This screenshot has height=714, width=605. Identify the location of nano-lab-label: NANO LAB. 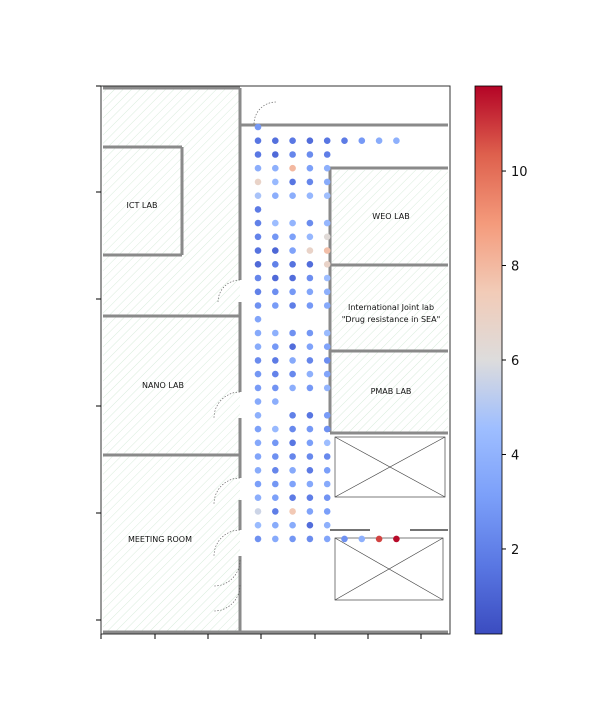
(163, 385).